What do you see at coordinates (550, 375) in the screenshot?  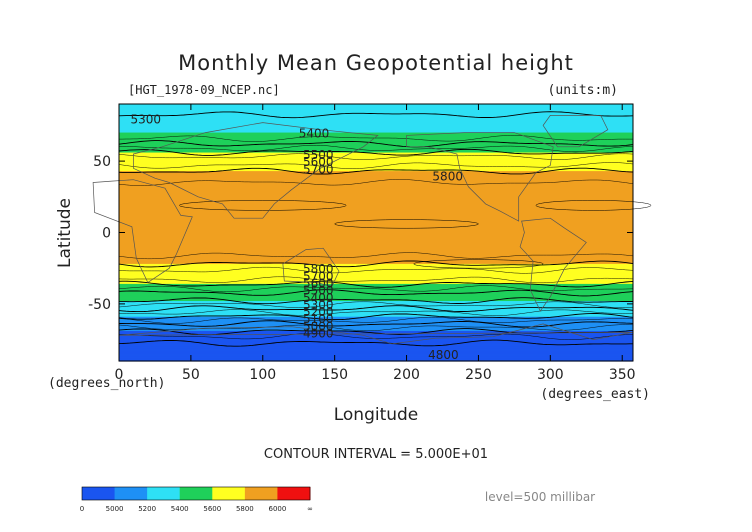 I see `x-tick-label: 300` at bounding box center [550, 375].